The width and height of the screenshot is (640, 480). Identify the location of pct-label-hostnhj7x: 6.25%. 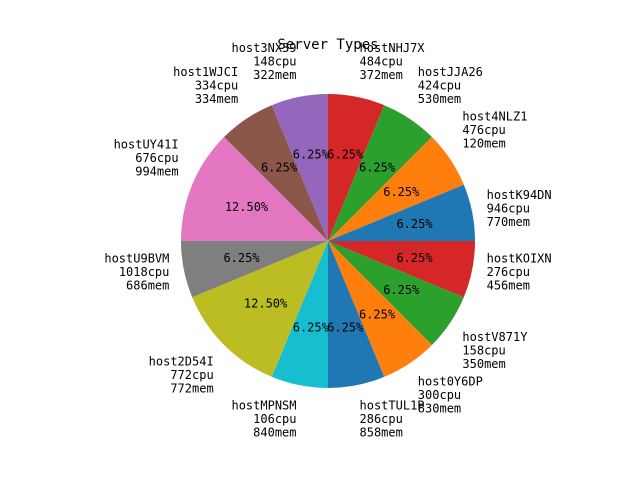
(345, 155).